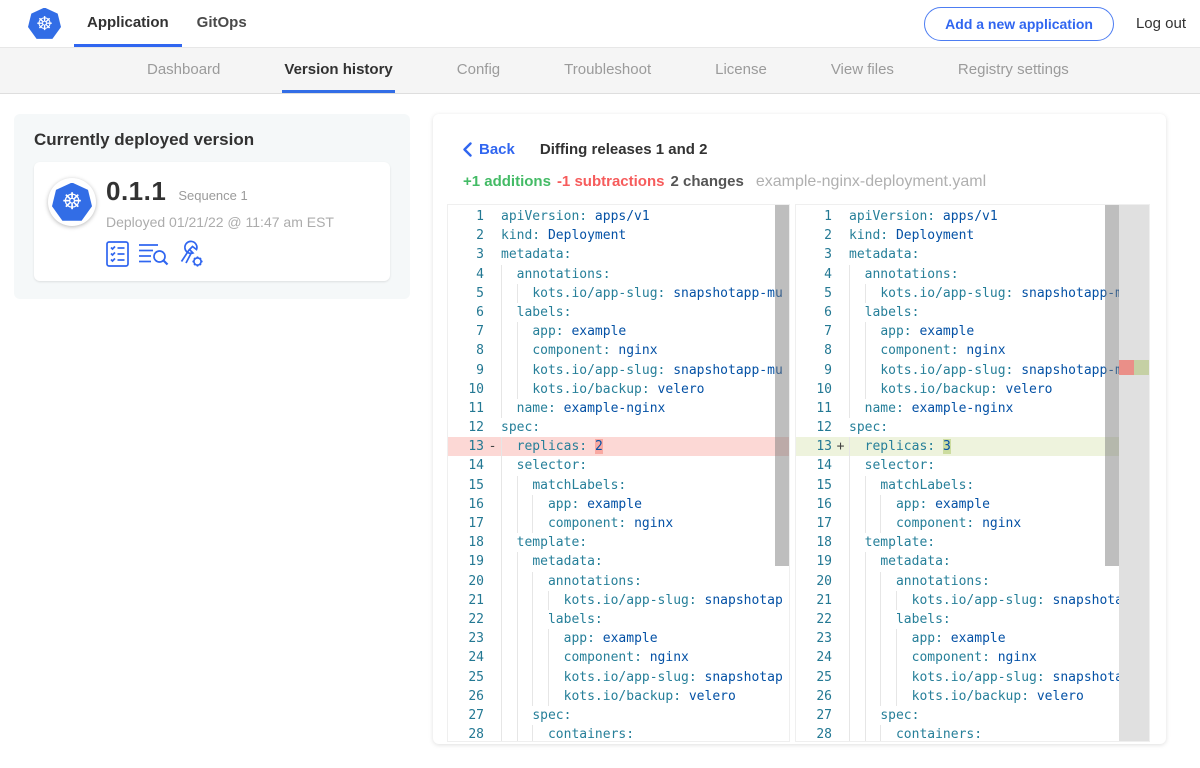  Describe the element at coordinates (618, 447) in the screenshot. I see `code-line: 13- replicas: 2` at that location.